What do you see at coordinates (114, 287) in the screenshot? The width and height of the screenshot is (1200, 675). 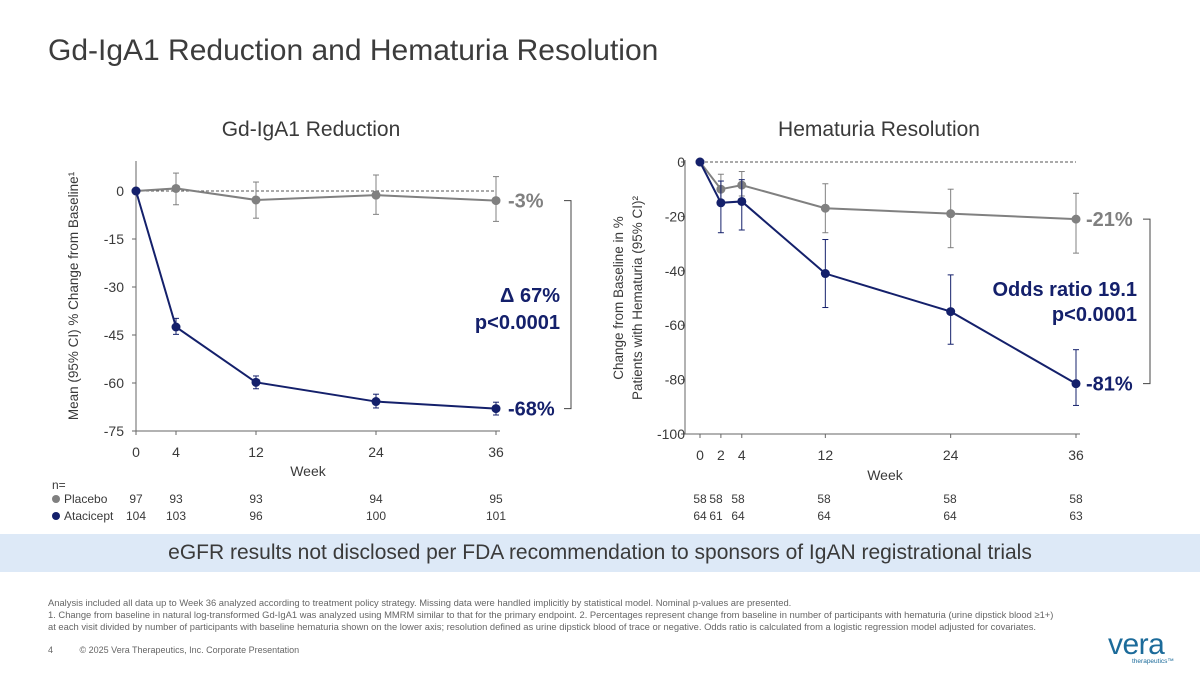 I see `y-tick-label: -30` at bounding box center [114, 287].